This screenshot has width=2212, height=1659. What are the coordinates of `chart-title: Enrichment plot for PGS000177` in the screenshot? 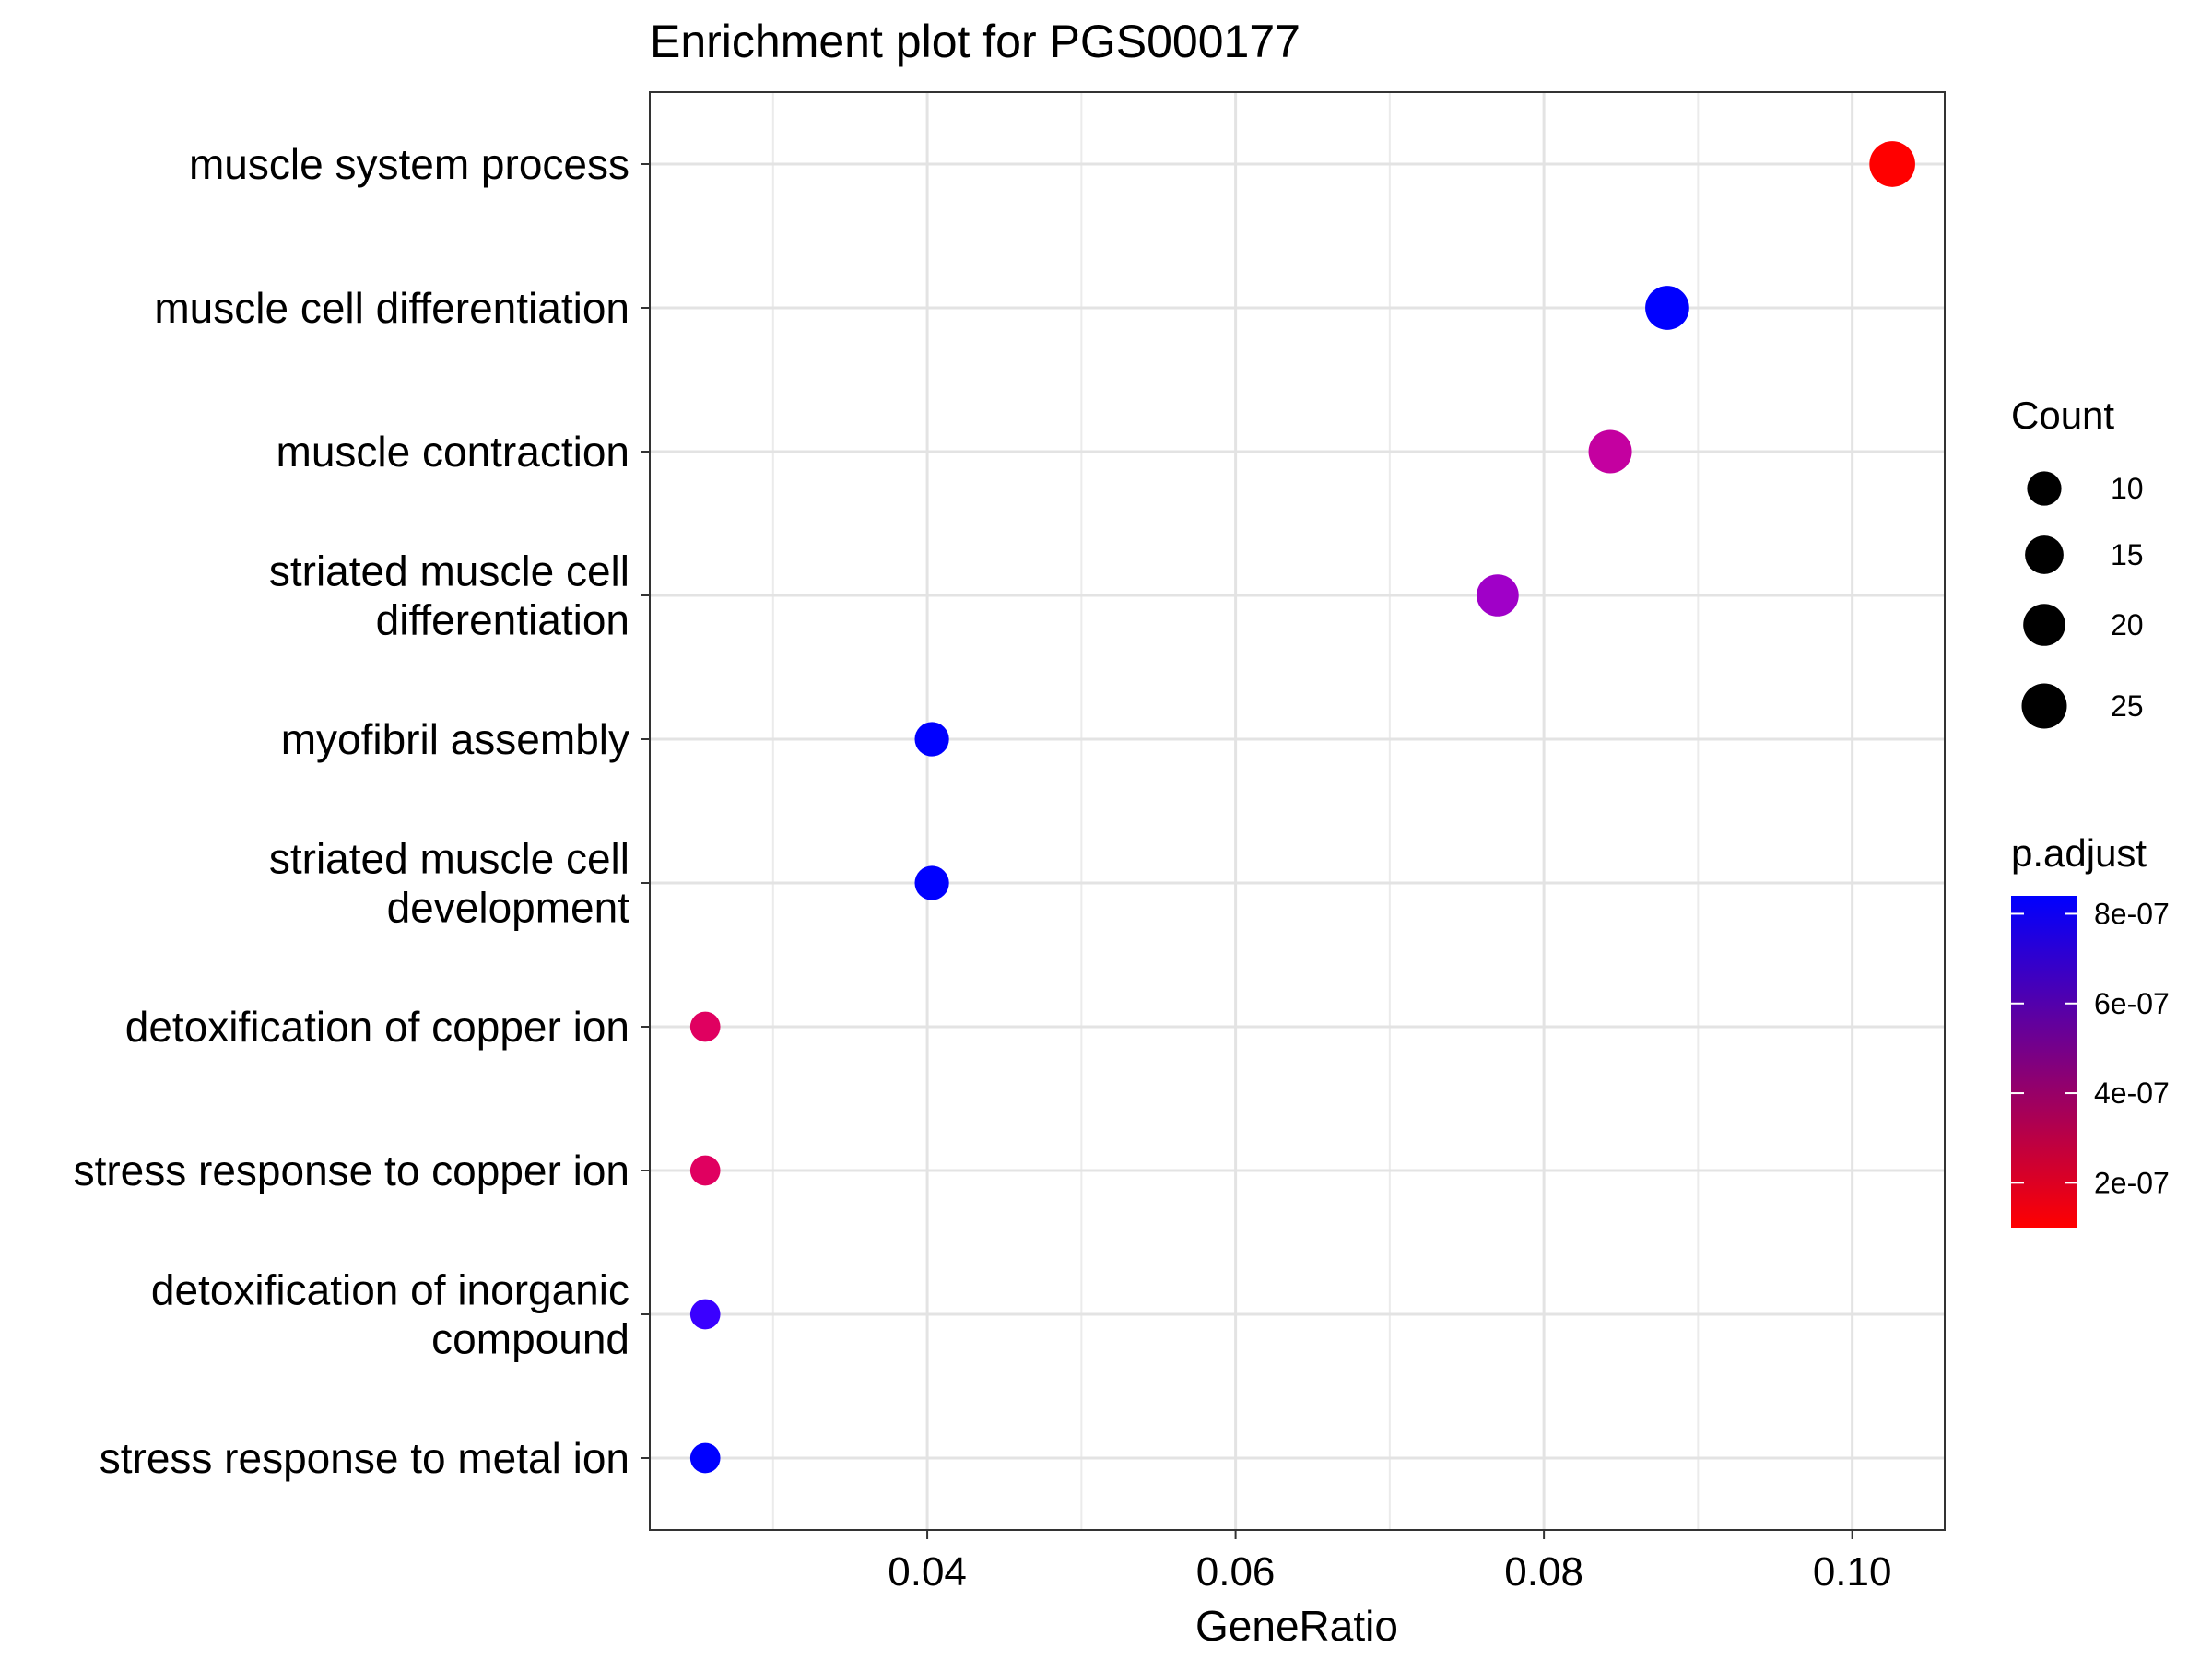 It's located at (975, 41).